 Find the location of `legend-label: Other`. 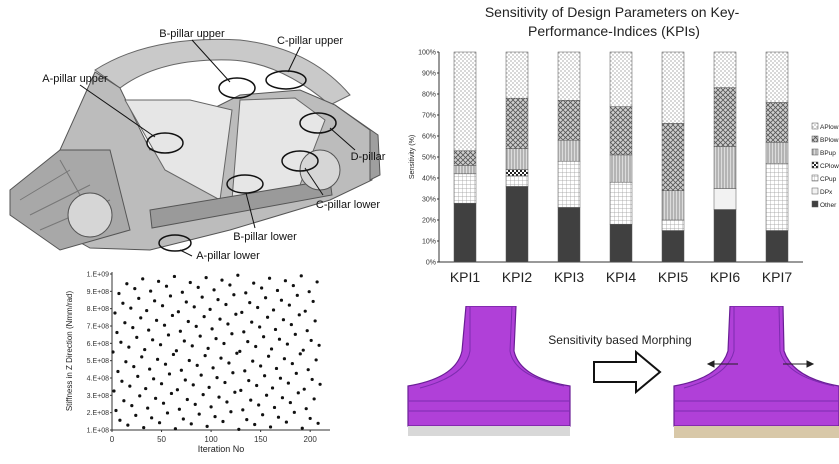

legend-label: Other is located at coordinates (828, 205).